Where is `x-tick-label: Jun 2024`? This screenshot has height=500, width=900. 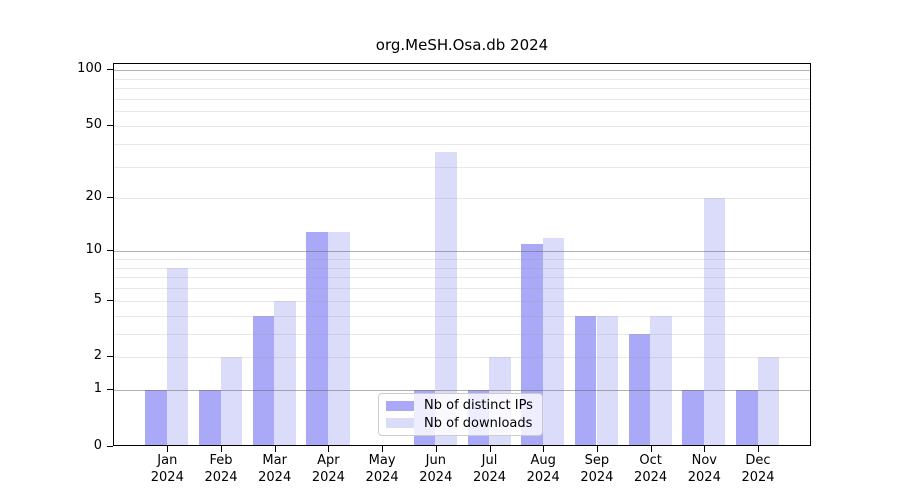 x-tick-label: Jun 2024 is located at coordinates (436, 469).